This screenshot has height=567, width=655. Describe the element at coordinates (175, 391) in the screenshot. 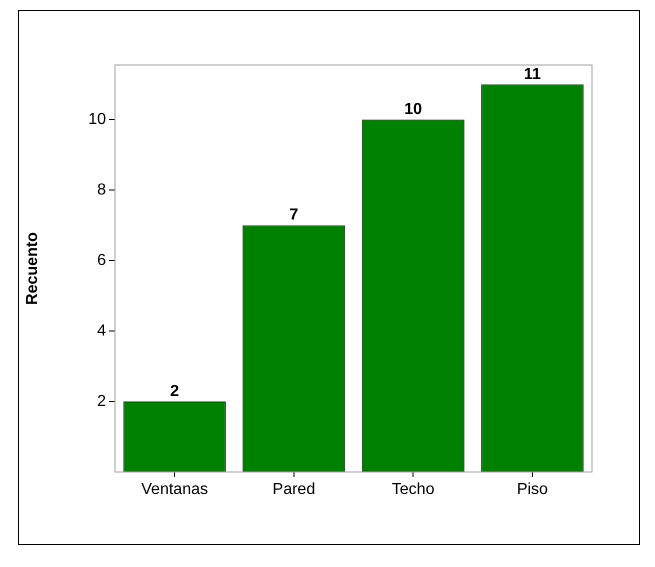

I see `data-label: 2` at that location.